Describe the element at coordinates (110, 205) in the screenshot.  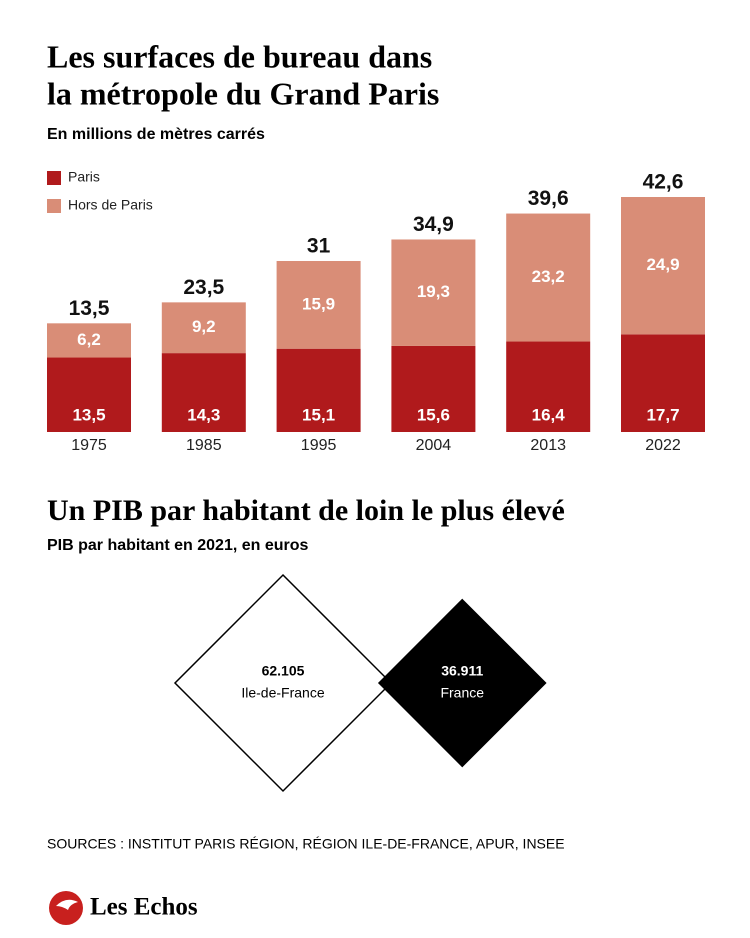
I see `legend-label: Hors de Paris` at that location.